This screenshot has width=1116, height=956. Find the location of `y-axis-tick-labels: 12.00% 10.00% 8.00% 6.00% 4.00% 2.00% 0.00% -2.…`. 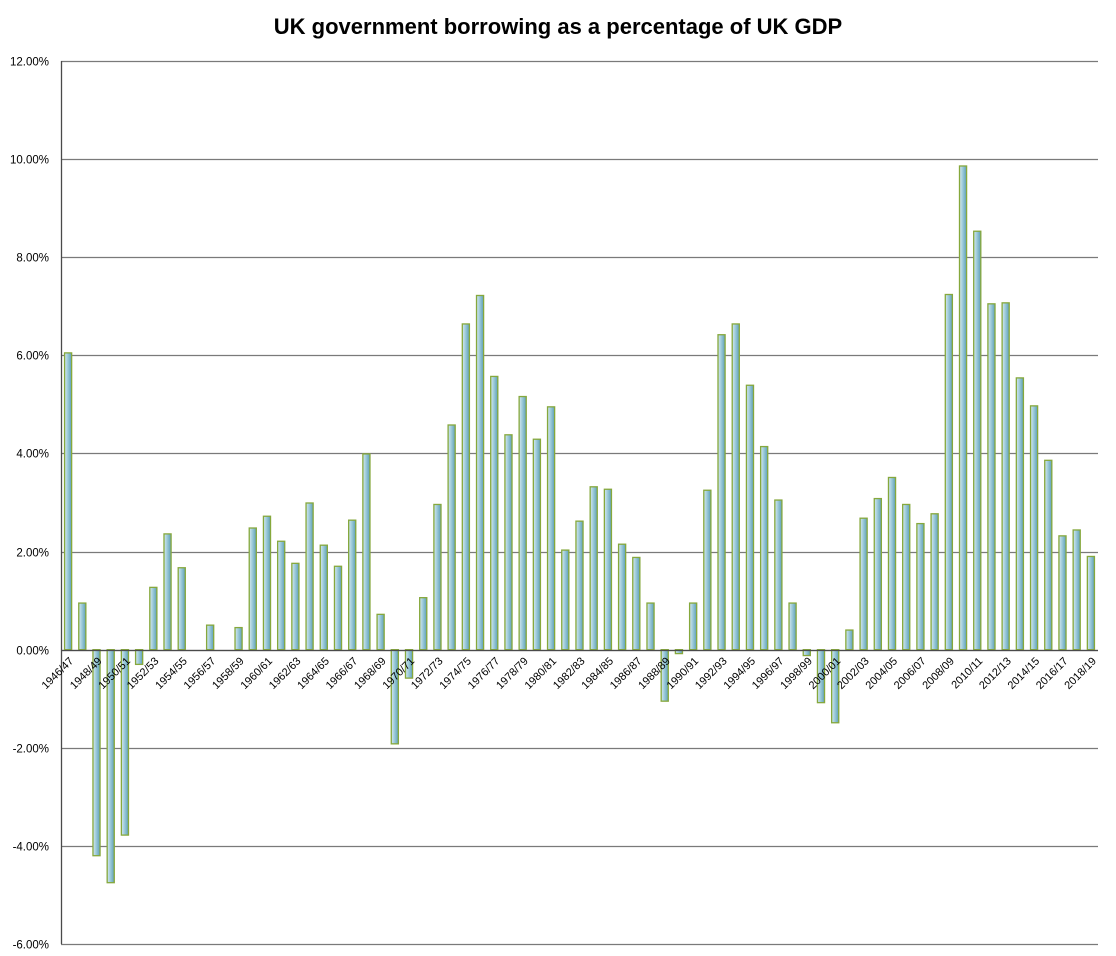

y-axis-tick-labels: 12.00% 10.00% 8.00% 6.00% 4.00% 2.00% 0.00% -2.… is located at coordinates (29, 504).